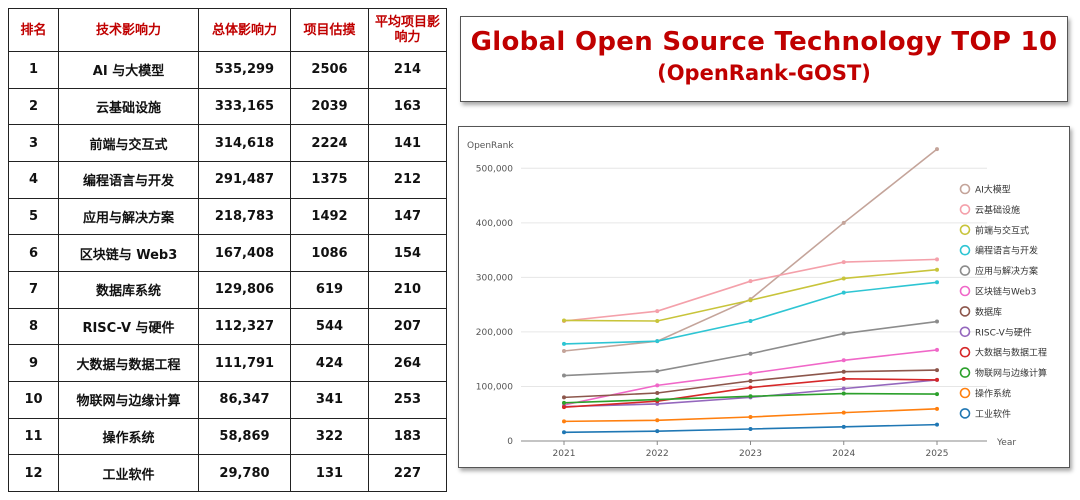 The width and height of the screenshot is (1080, 500). Describe the element at coordinates (1006, 271) in the screenshot. I see `legend-label: 应用与解决方案` at that location.